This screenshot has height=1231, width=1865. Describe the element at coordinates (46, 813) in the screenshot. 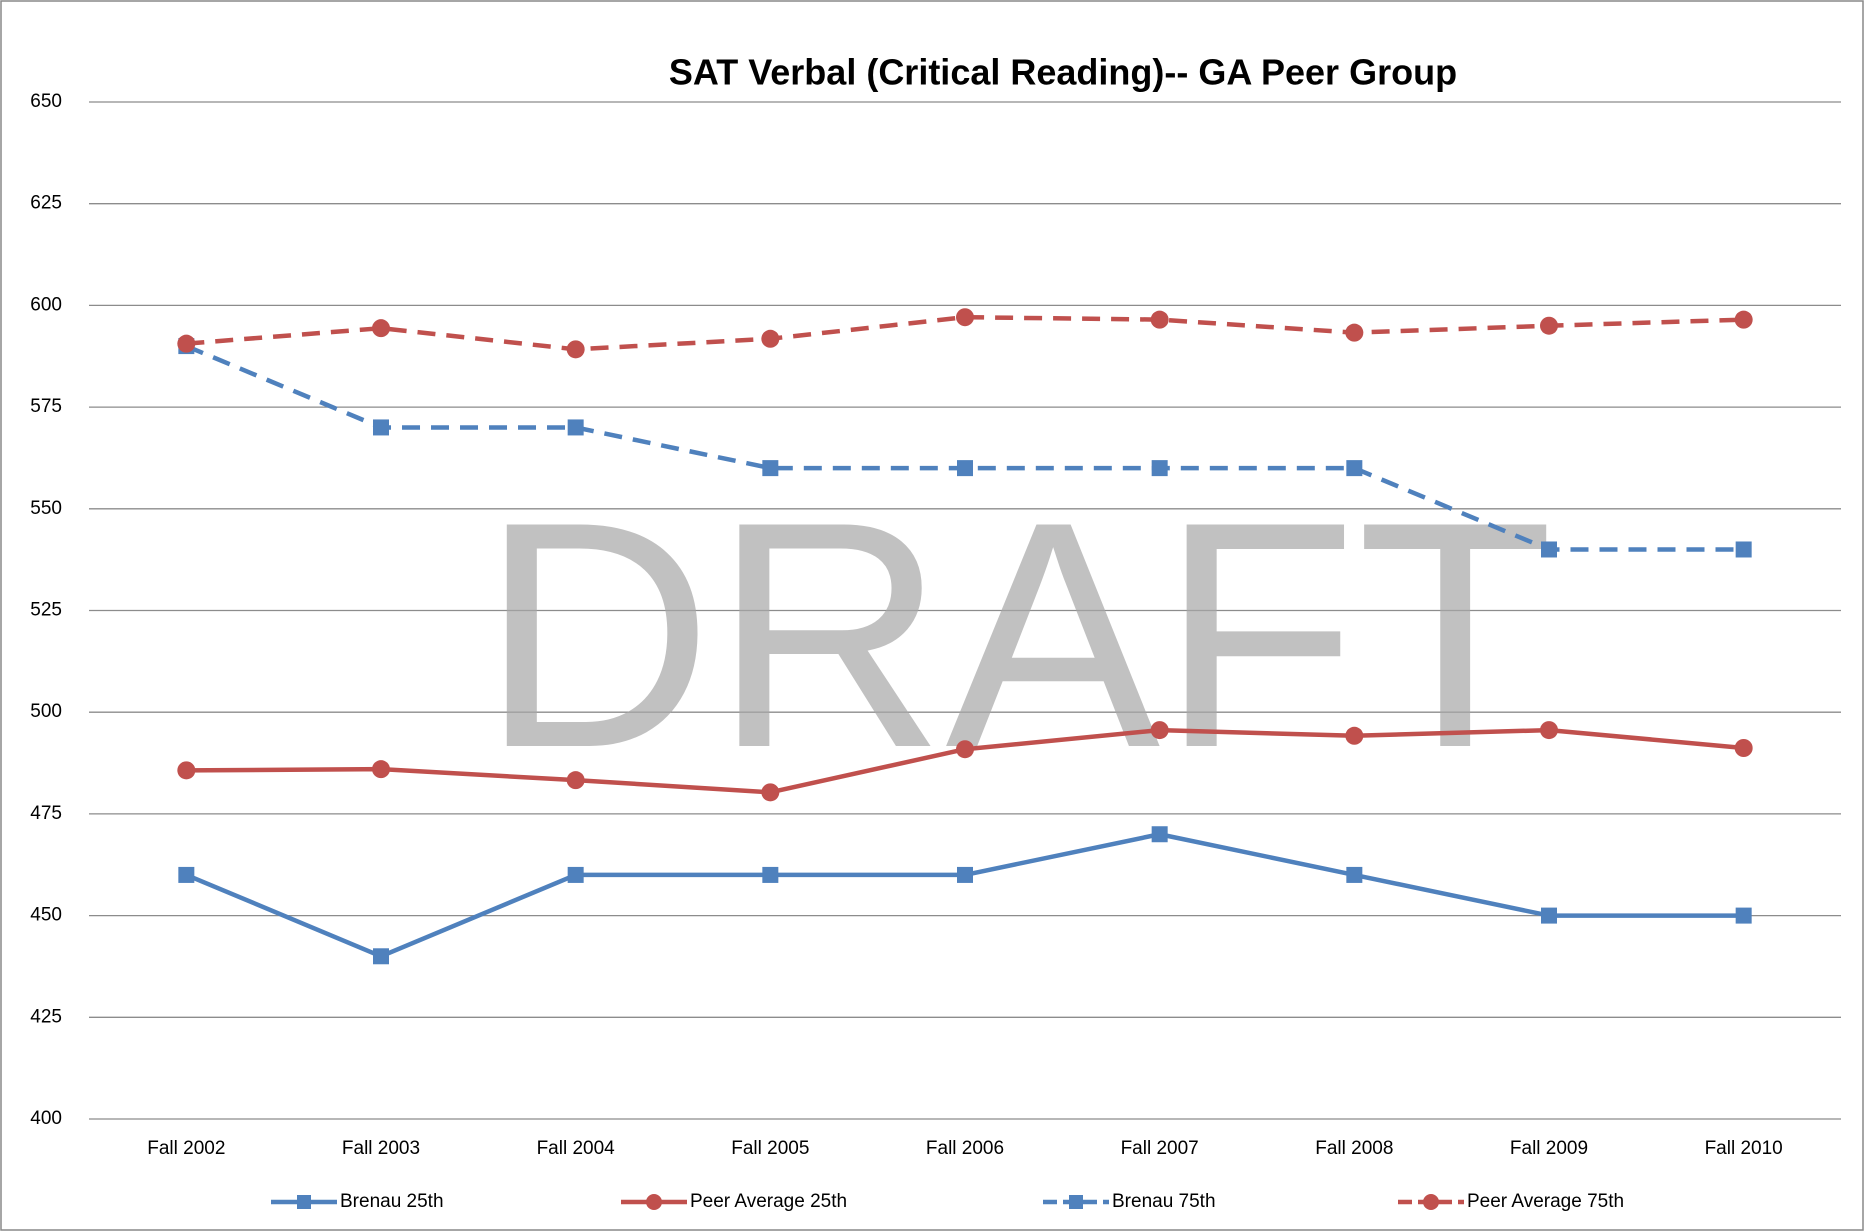

I see `y-tick-label: 475` at that location.